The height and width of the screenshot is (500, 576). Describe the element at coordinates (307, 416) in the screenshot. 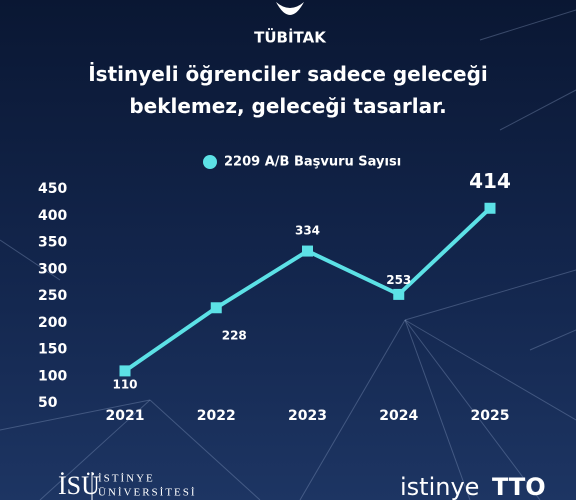

I see `x-tick-label: 2023` at that location.